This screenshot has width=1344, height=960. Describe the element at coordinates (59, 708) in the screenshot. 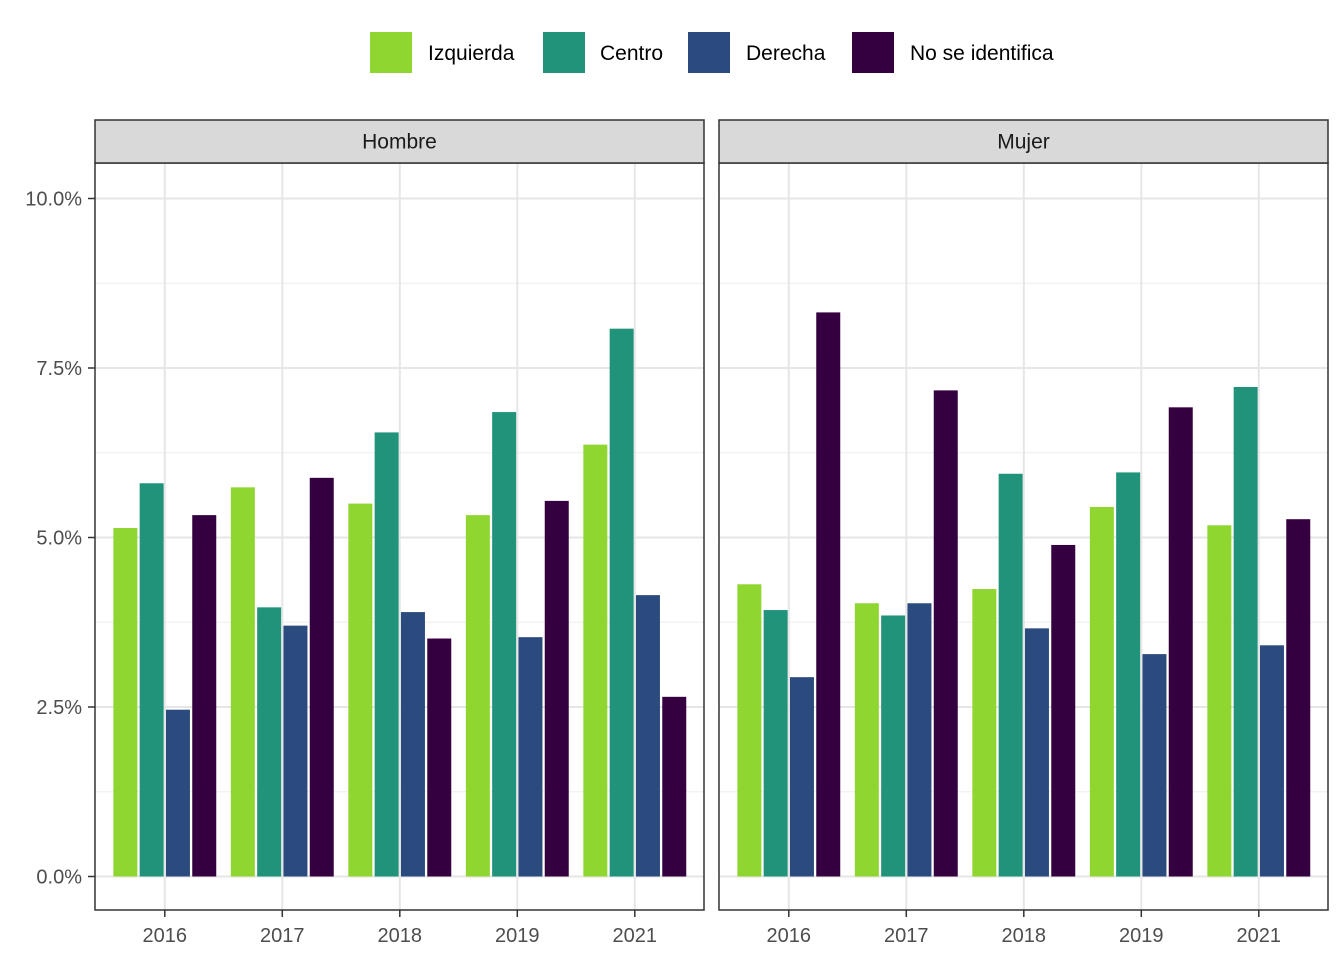

I see `y-tick-label: 2.5%` at that location.